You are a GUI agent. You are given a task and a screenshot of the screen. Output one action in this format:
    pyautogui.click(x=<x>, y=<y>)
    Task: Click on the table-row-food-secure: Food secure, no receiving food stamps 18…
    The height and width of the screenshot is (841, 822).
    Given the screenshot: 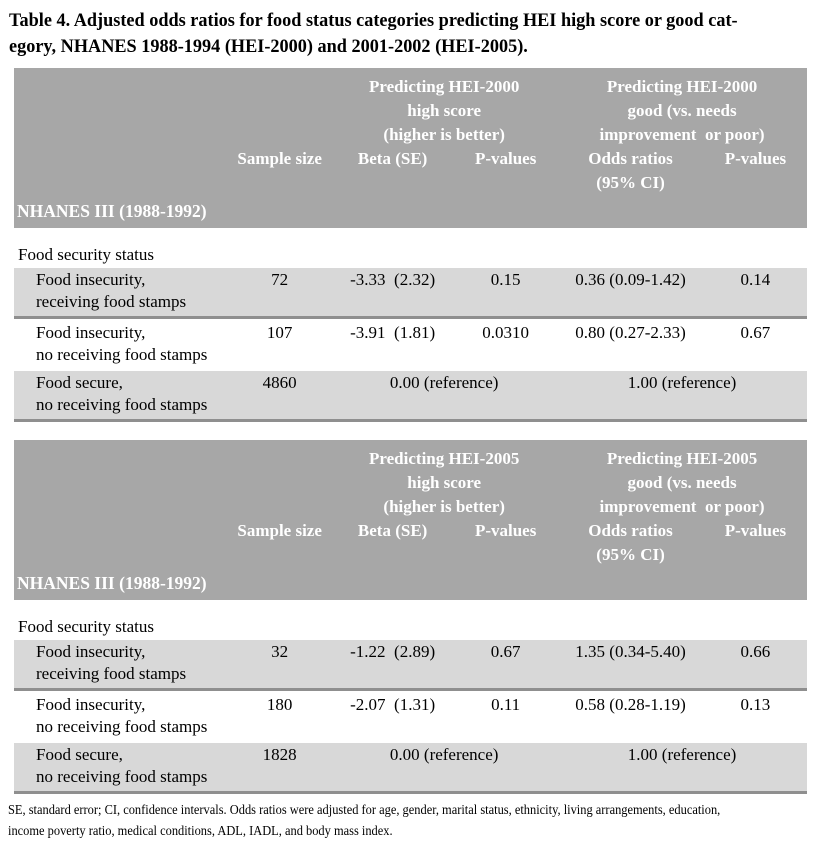 What is the action you would take?
    pyautogui.click(x=410, y=767)
    